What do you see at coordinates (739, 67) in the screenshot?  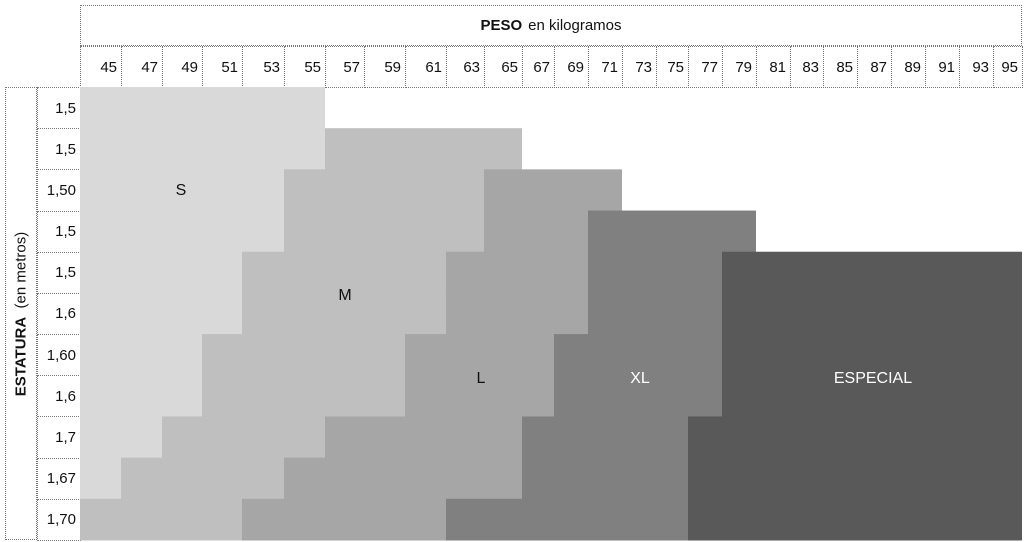 I see `x-tick-label: 79` at bounding box center [739, 67].